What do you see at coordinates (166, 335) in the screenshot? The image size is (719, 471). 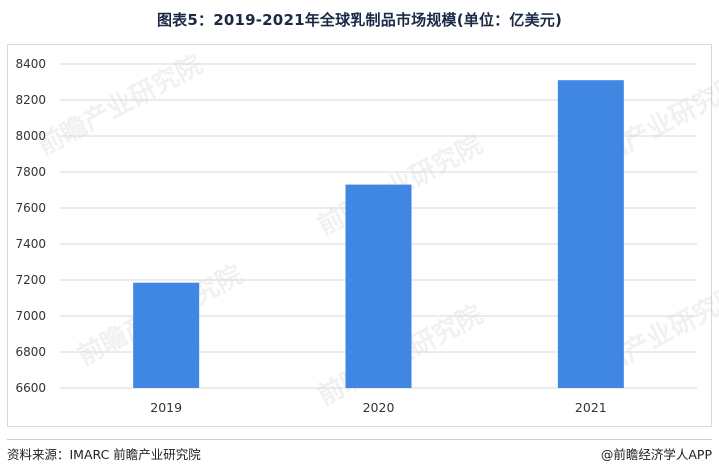 I see `bar-2019` at bounding box center [166, 335].